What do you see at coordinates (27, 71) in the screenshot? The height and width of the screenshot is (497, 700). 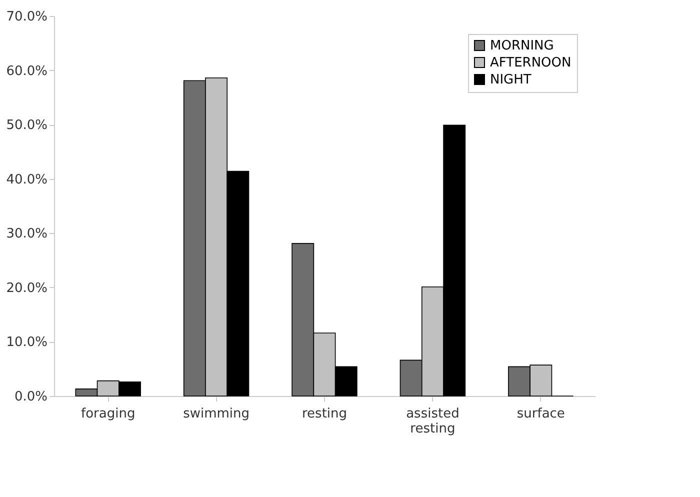 I see `y-tick-label: 60.0%` at bounding box center [27, 71].